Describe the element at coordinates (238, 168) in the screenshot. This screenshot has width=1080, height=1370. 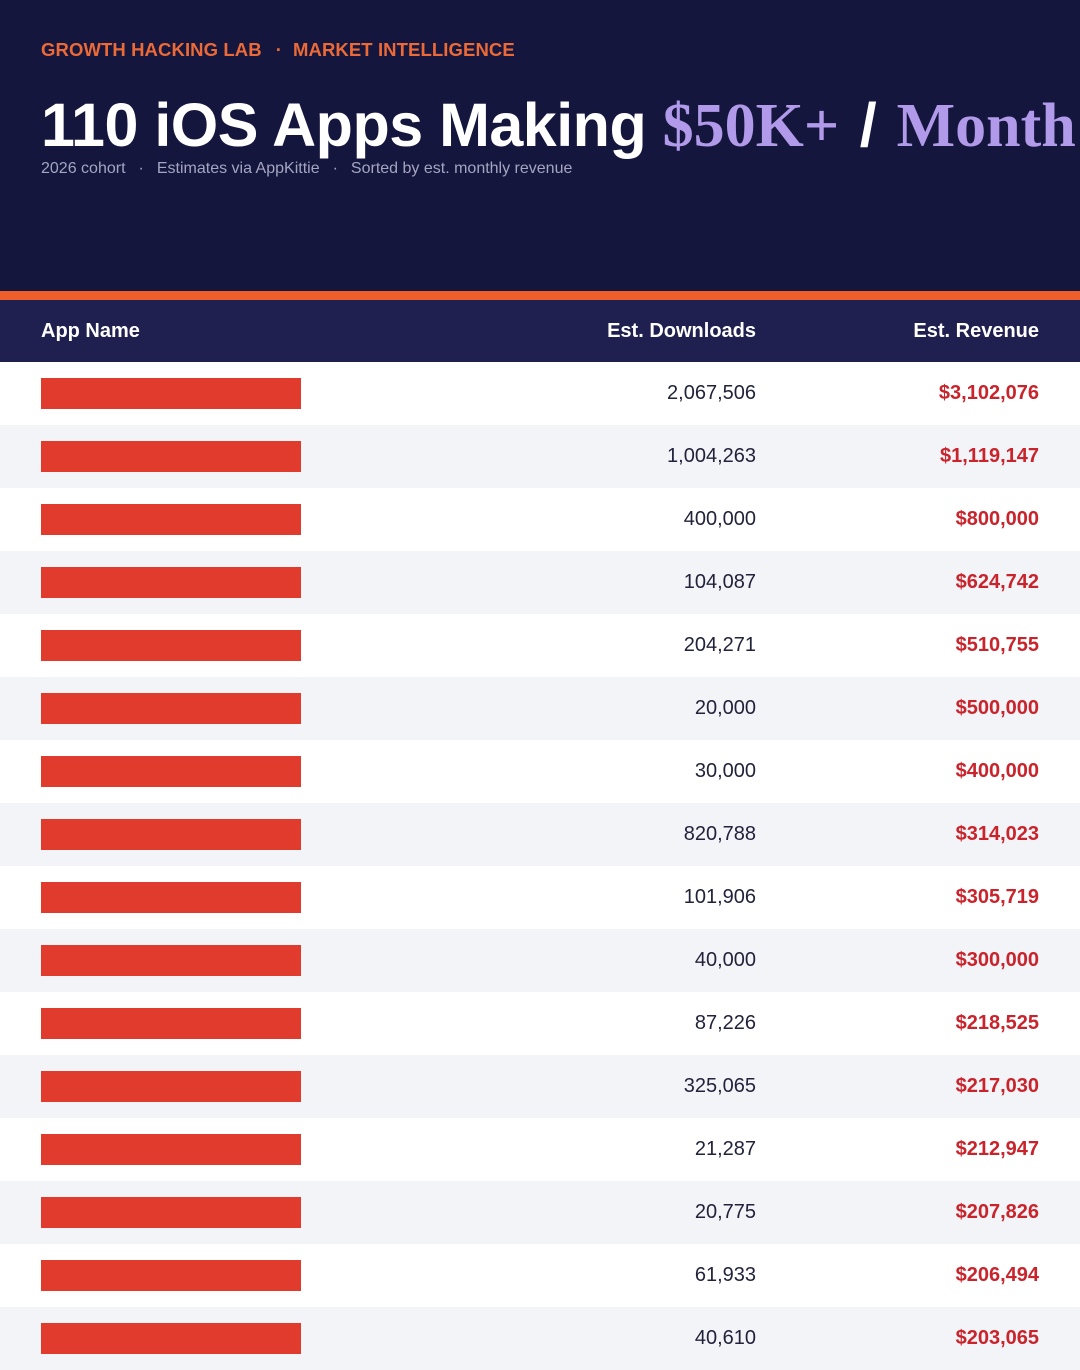
I see `subtitle-source: Estimates via AppKittie` at that location.